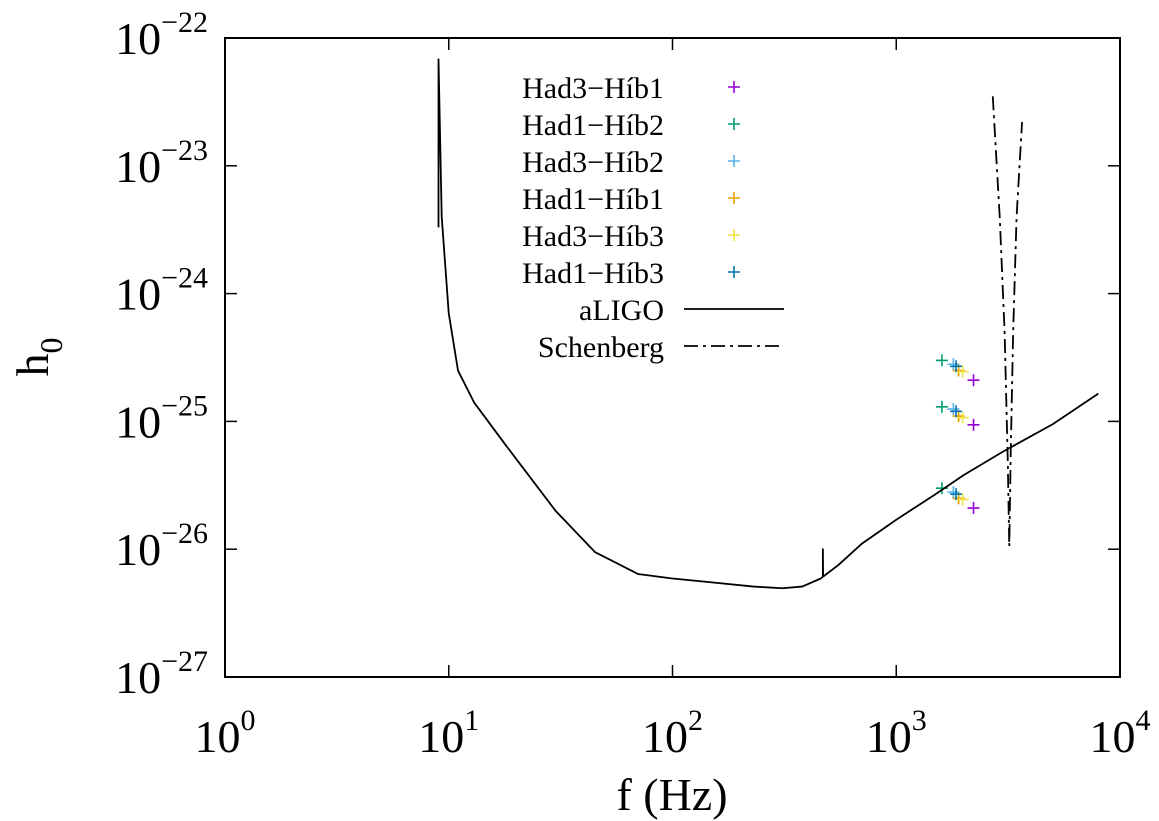 Image resolution: width=1159 pixels, height=821 pixels. I want to click on legend-label: Schenberg, so click(601, 347).